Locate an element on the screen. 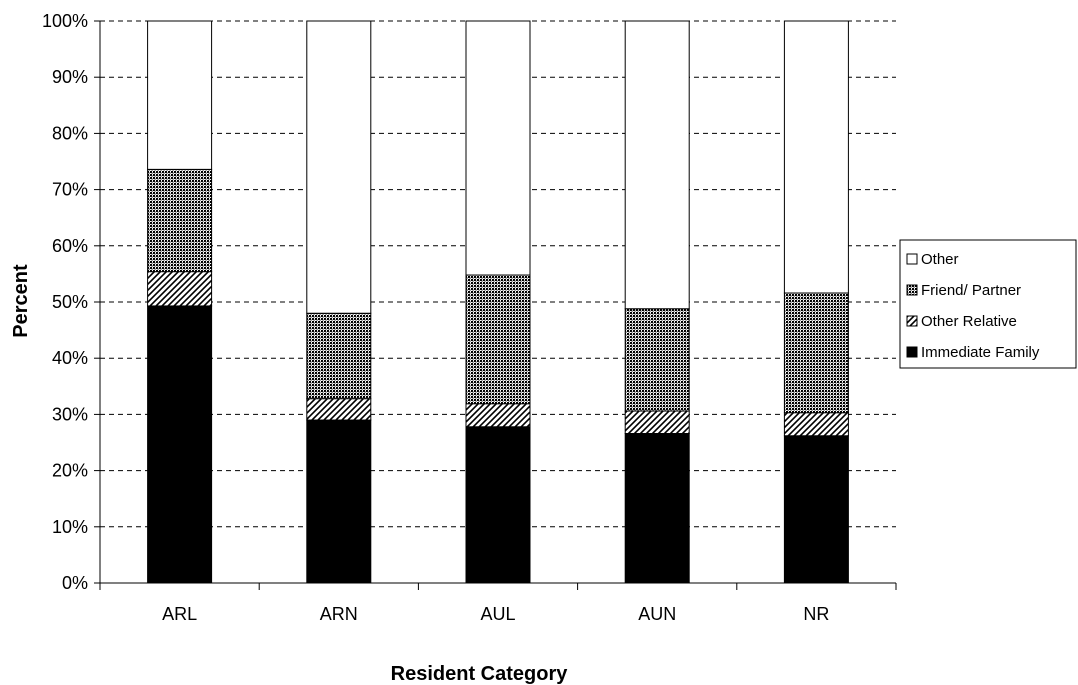 This screenshot has width=1078, height=685. bar-other-aul is located at coordinates (498, 148).